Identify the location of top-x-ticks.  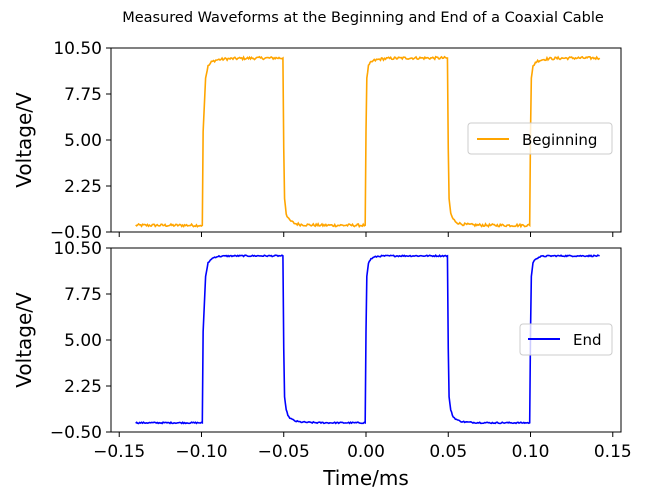
(366, 234).